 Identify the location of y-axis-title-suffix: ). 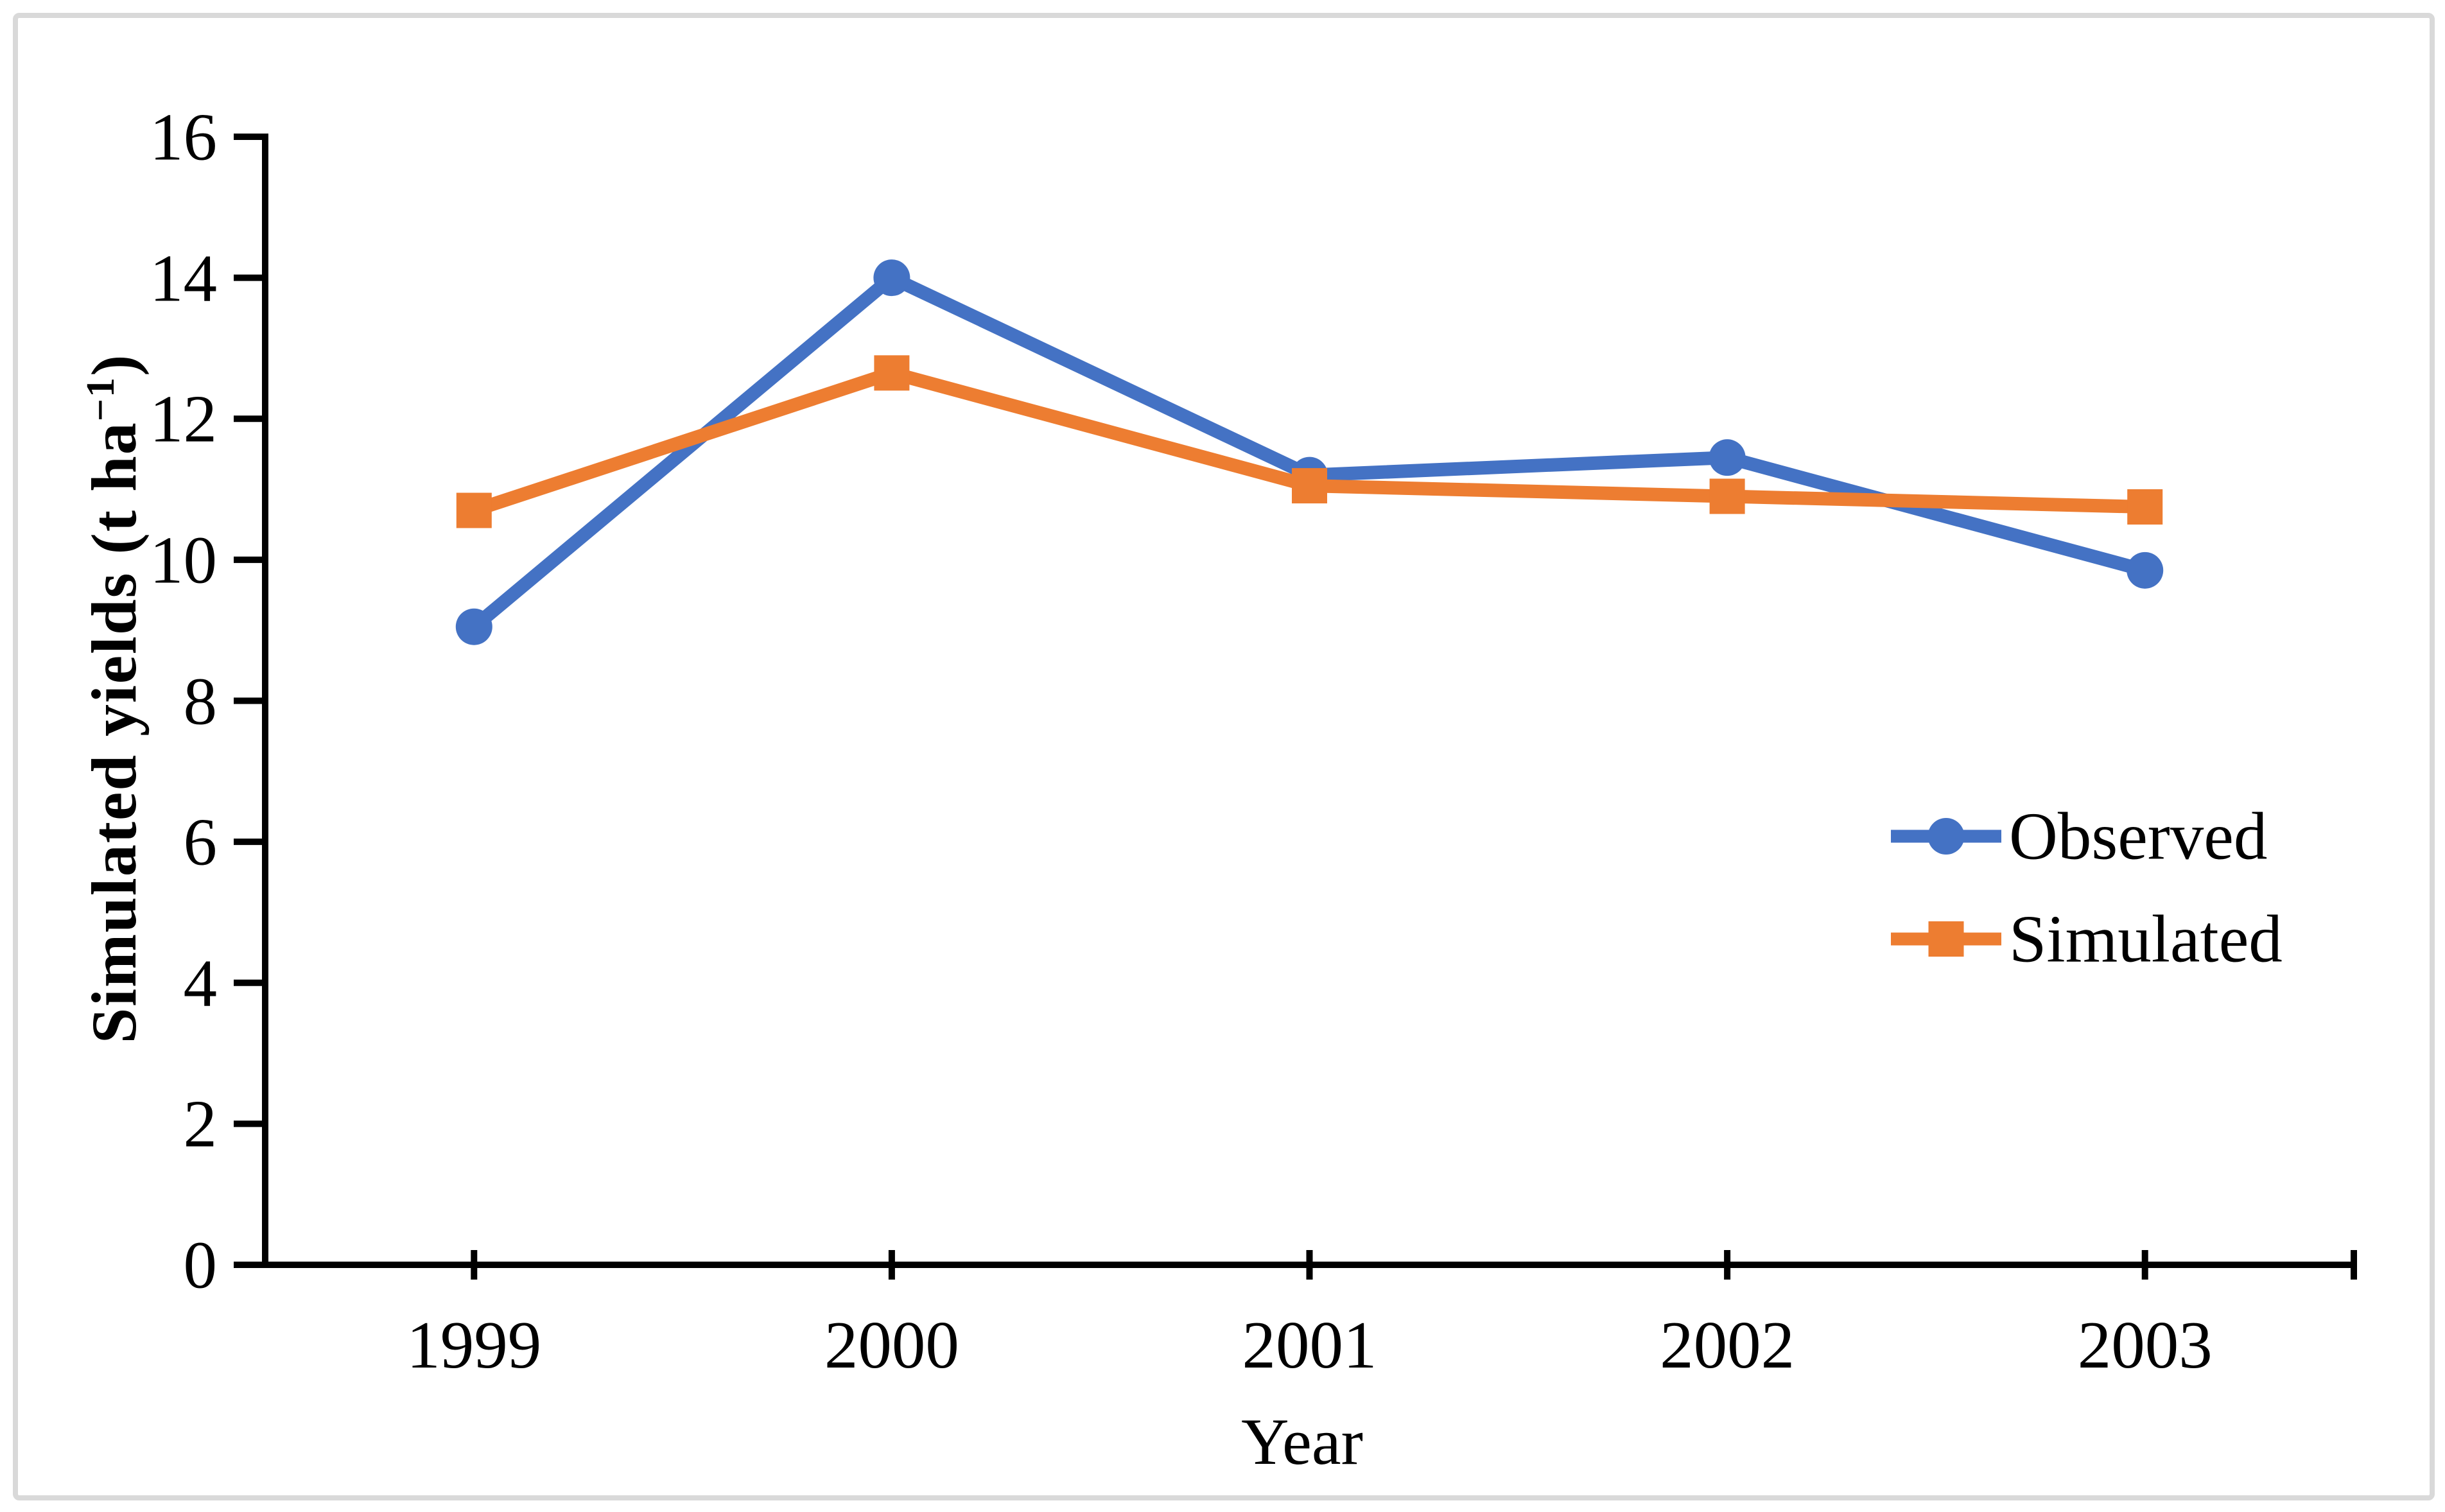
(114, 364).